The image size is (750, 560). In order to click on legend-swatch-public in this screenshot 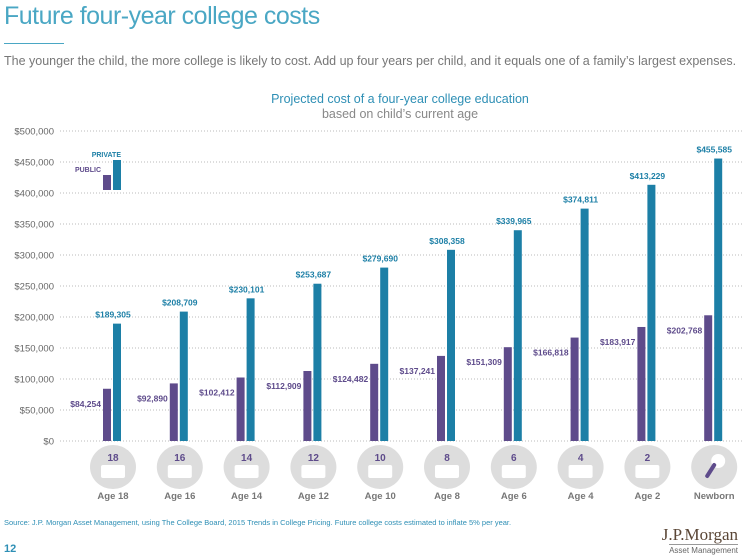, I will do `click(107, 182)`.